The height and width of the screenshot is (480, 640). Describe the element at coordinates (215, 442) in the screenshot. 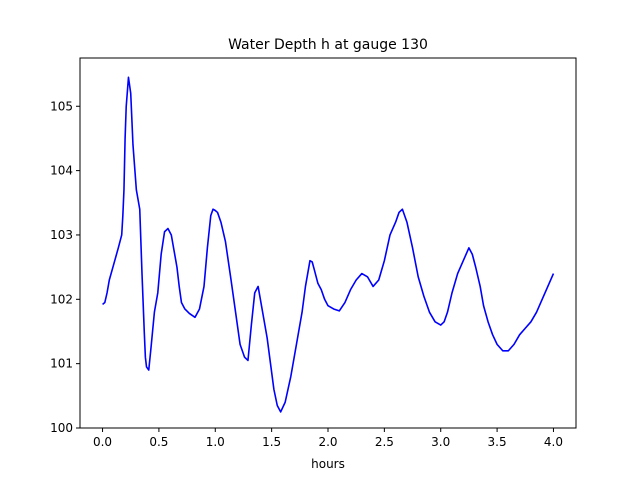

I see `x-tick-label: 1.0` at that location.